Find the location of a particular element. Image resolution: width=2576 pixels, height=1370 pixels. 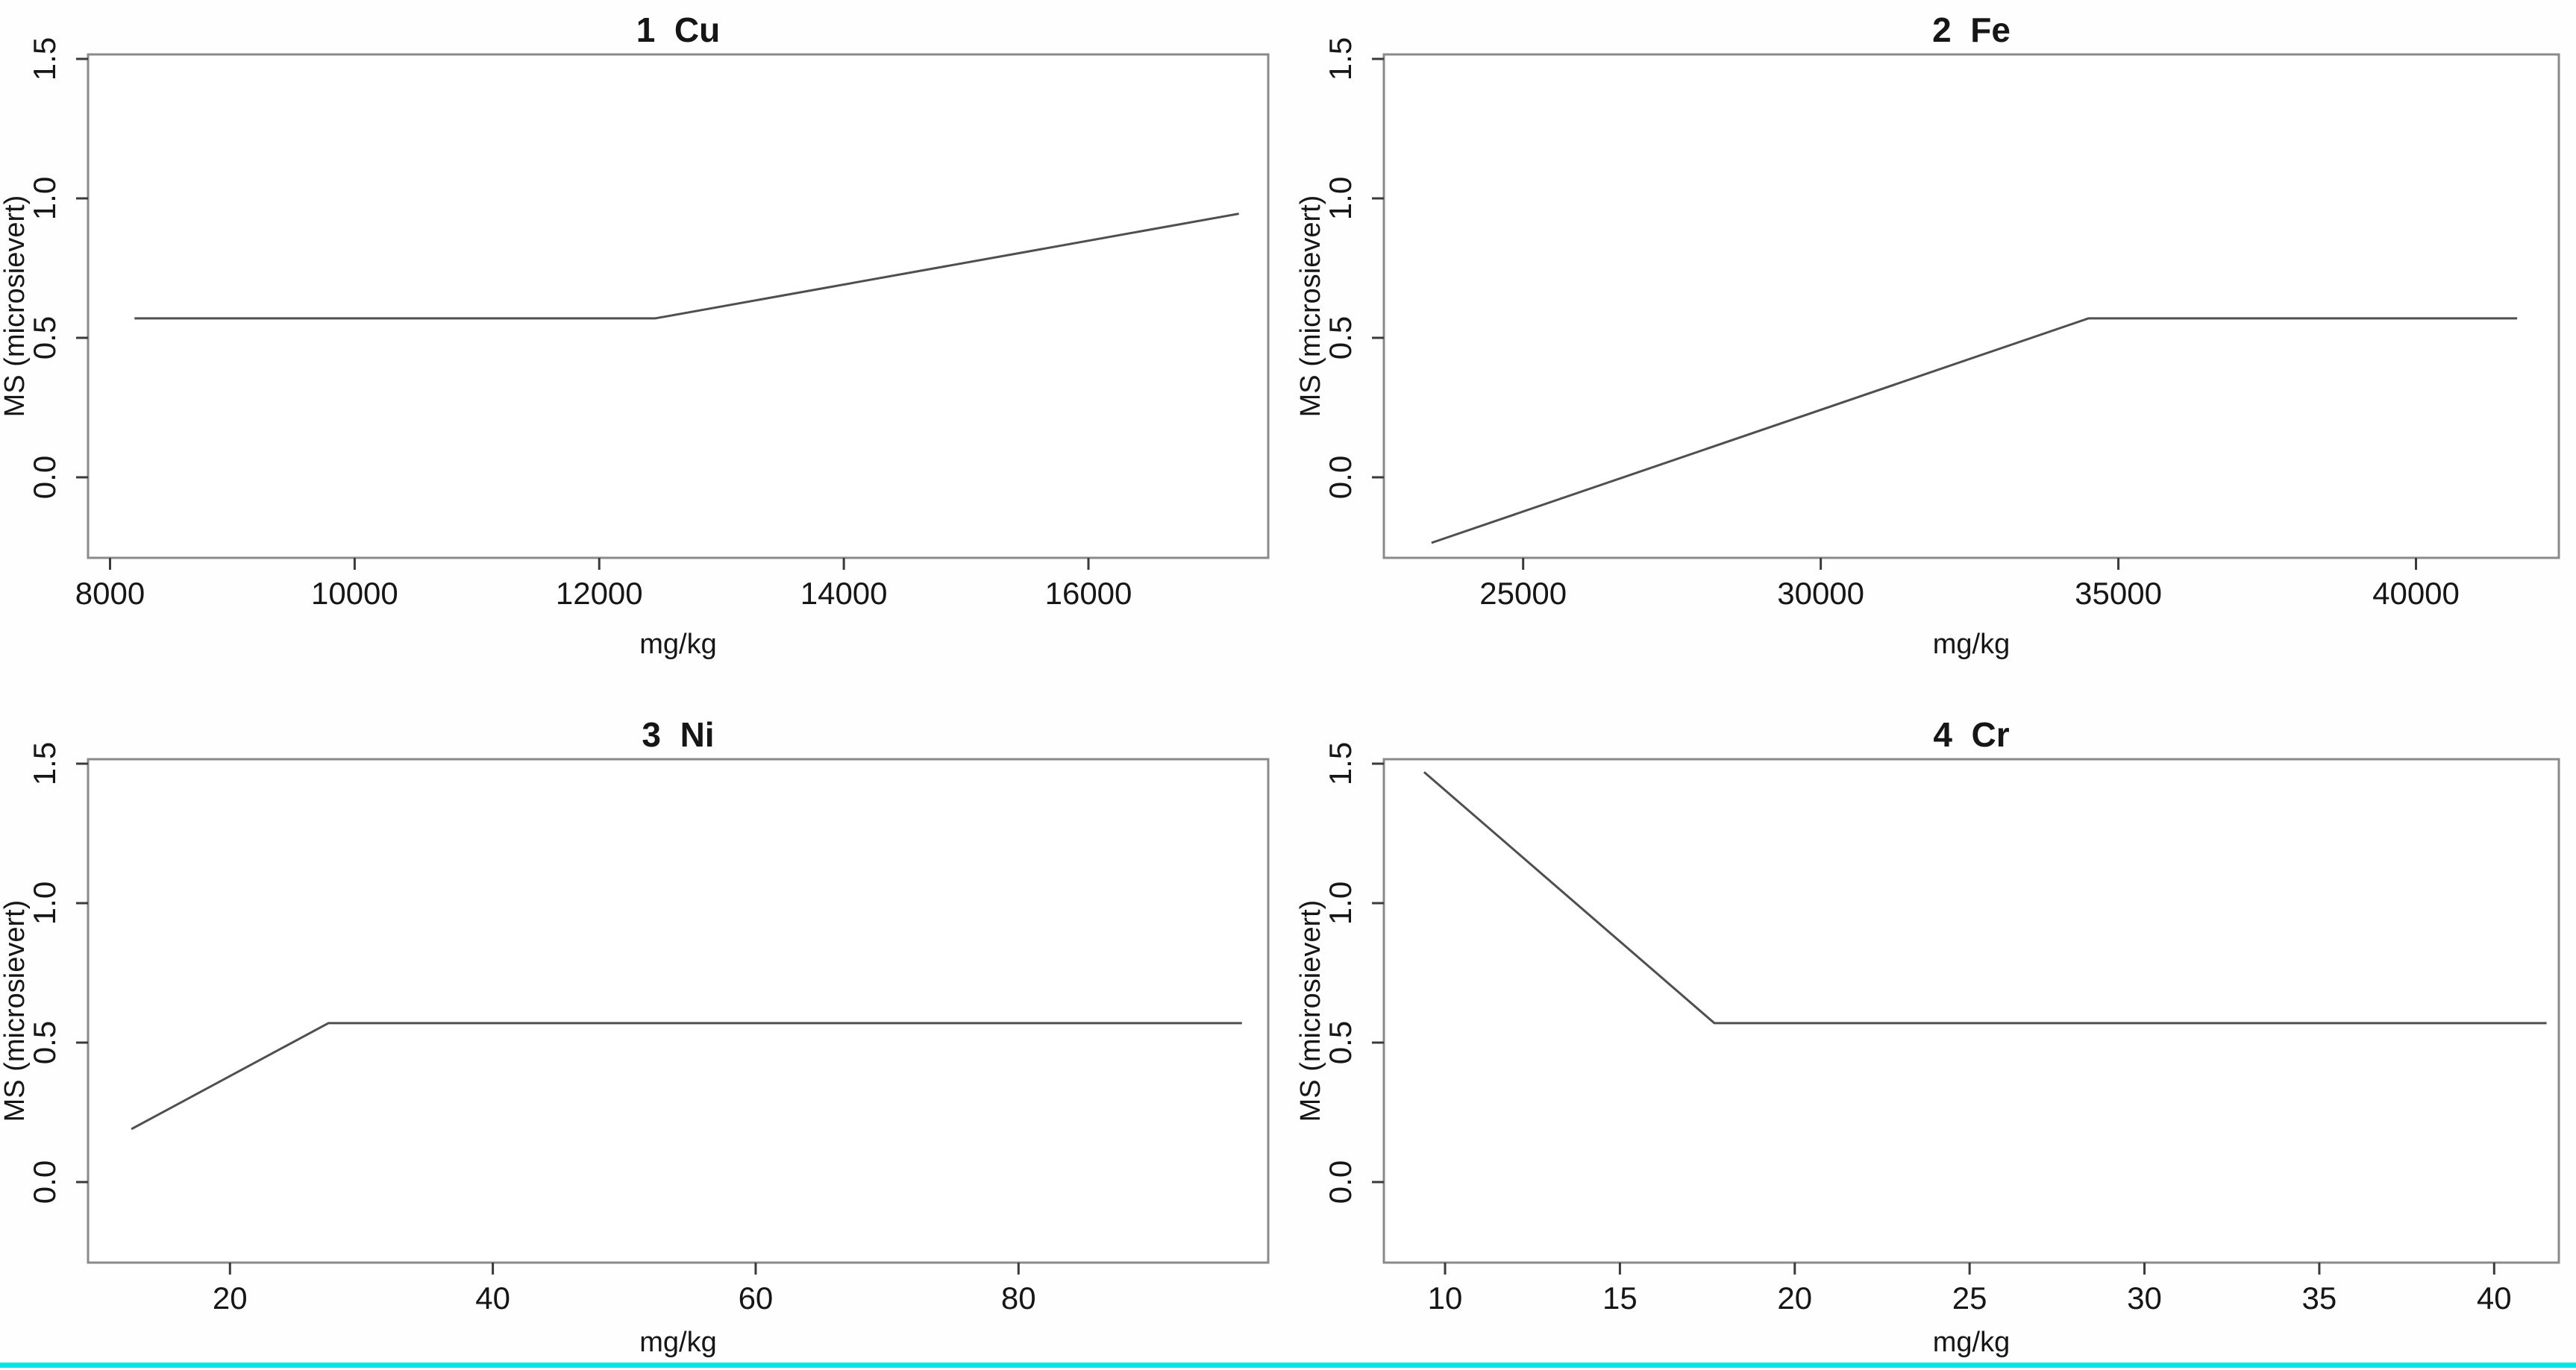

x-tick-label: 35 is located at coordinates (2319, 1298).